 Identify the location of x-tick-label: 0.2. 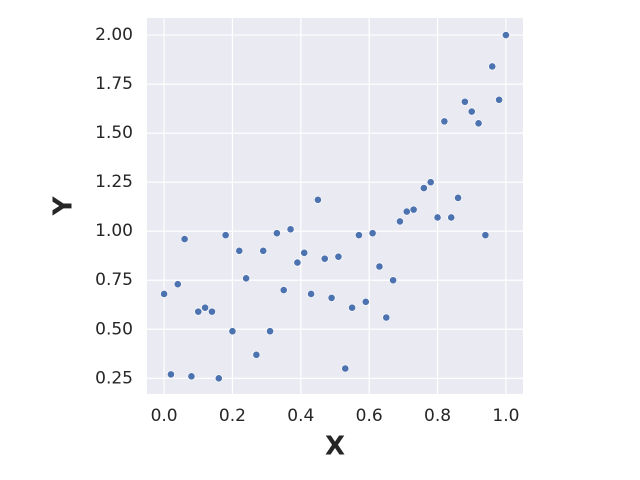
(232, 416).